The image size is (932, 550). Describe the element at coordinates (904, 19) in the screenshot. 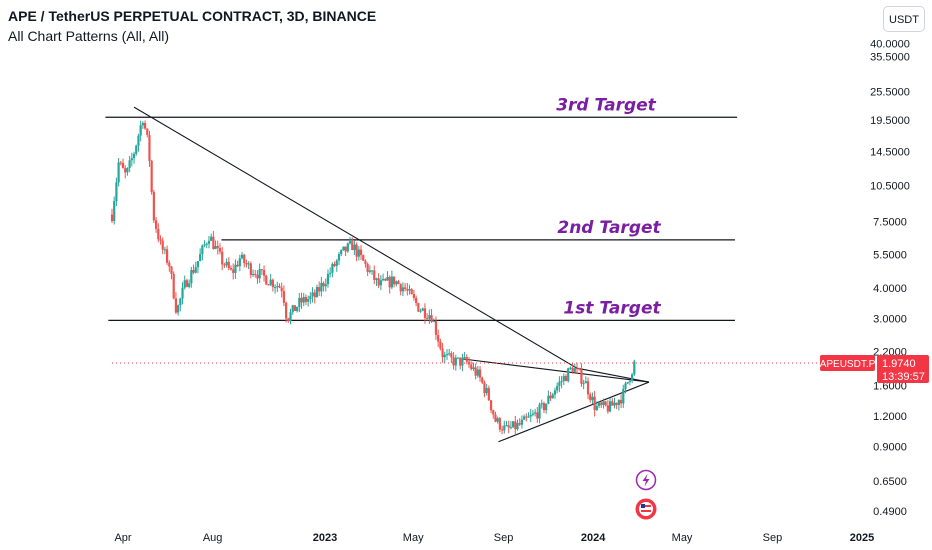

I see `currency-button: USDT` at that location.